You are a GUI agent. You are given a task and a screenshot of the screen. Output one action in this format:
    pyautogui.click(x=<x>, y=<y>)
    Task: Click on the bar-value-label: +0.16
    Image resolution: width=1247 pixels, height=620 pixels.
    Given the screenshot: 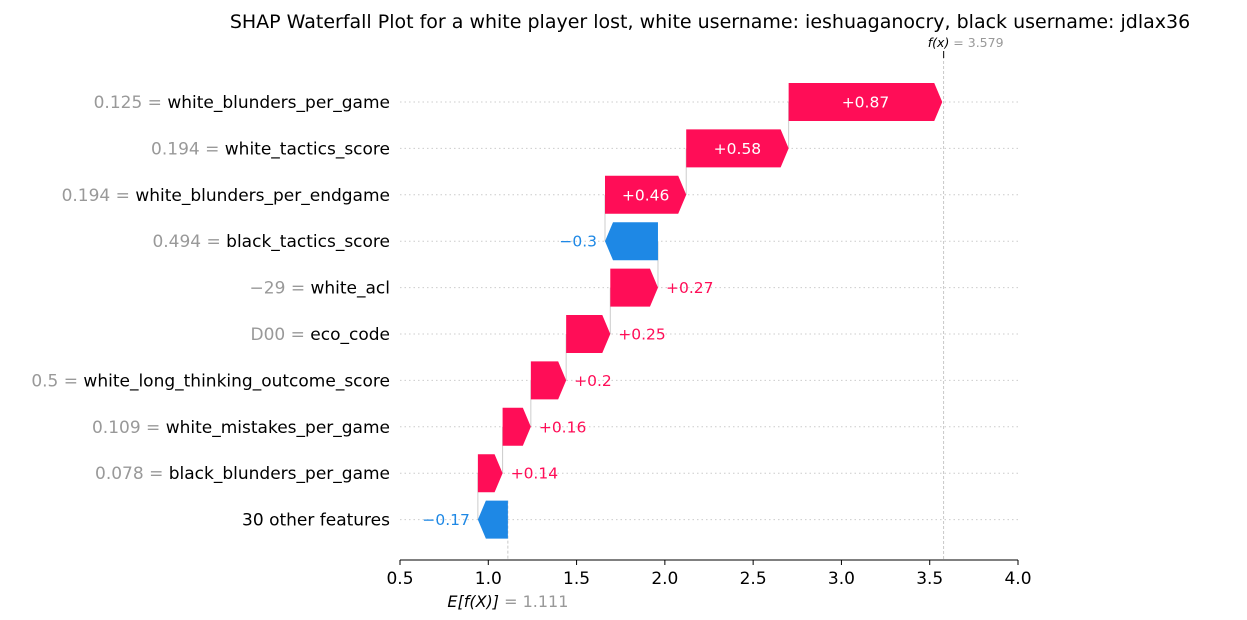 What is the action you would take?
    pyautogui.click(x=563, y=427)
    